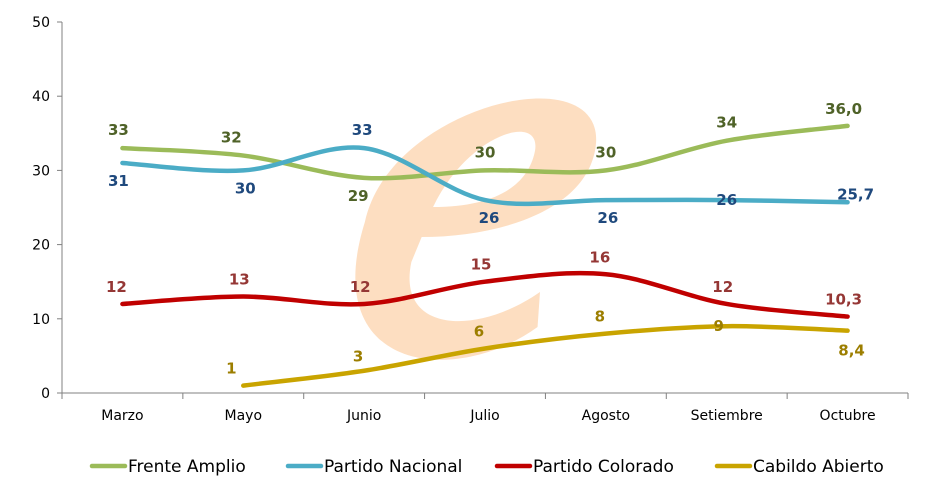  What do you see at coordinates (122, 416) in the screenshot?
I see `x-tick-label: Marzo` at bounding box center [122, 416].